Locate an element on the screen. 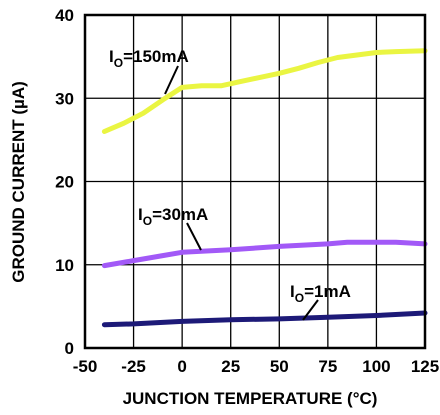  y-tick-labels: 0 10 20 30 40 is located at coordinates (64, 182).